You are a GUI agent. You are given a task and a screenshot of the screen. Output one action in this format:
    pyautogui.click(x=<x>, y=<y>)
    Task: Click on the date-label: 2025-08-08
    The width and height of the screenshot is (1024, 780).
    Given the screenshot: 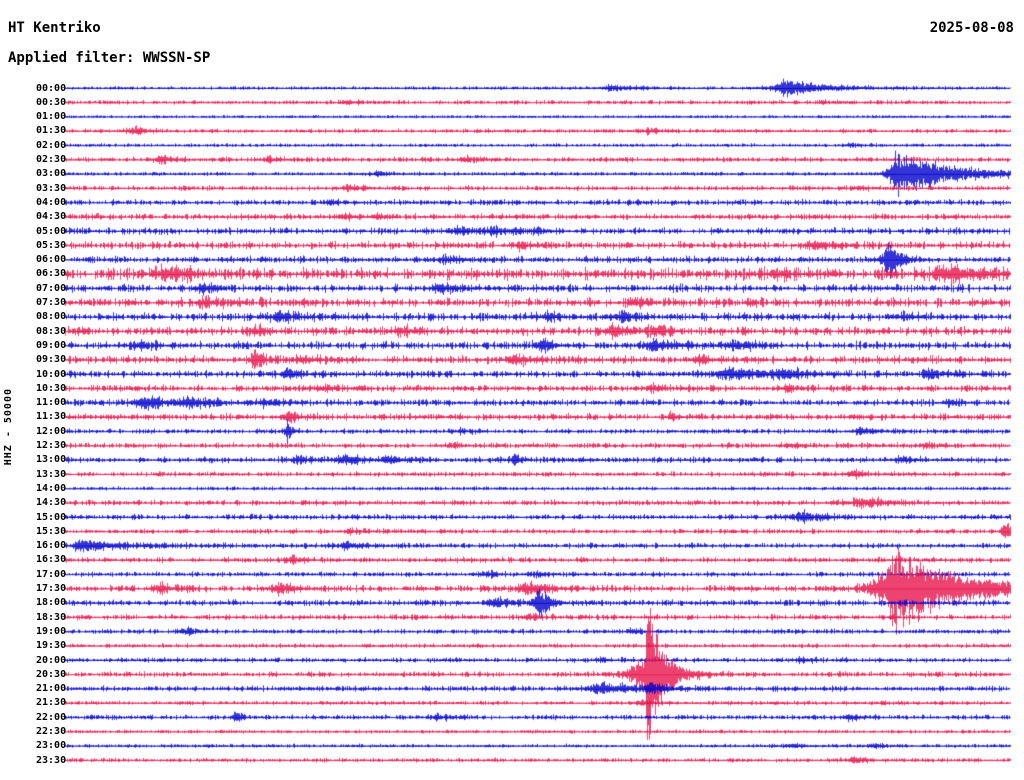 What is the action you would take?
    pyautogui.click(x=971, y=28)
    